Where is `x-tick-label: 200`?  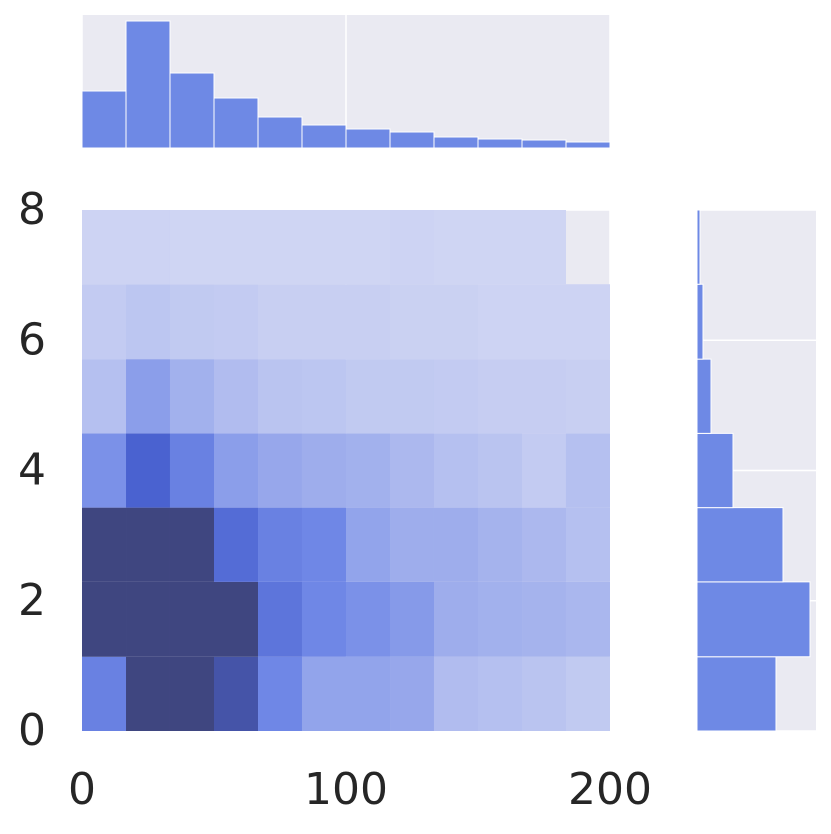
x-tick-label: 200 is located at coordinates (610, 789).